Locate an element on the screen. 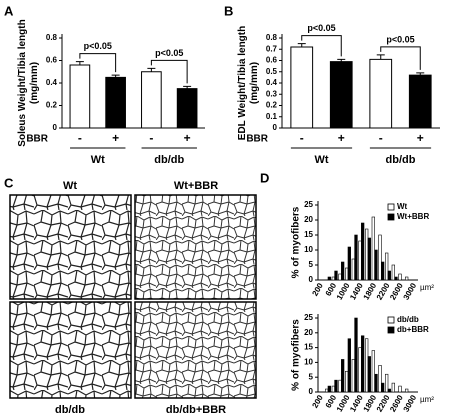 The height and width of the screenshot is (419, 451). legend-label: Wt is located at coordinates (402, 206).